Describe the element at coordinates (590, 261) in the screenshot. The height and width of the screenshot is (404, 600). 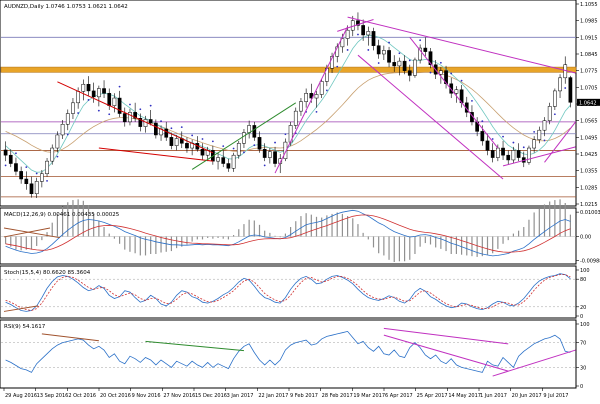
I see `macd-axis-tick-label: -0.00988` at that location.